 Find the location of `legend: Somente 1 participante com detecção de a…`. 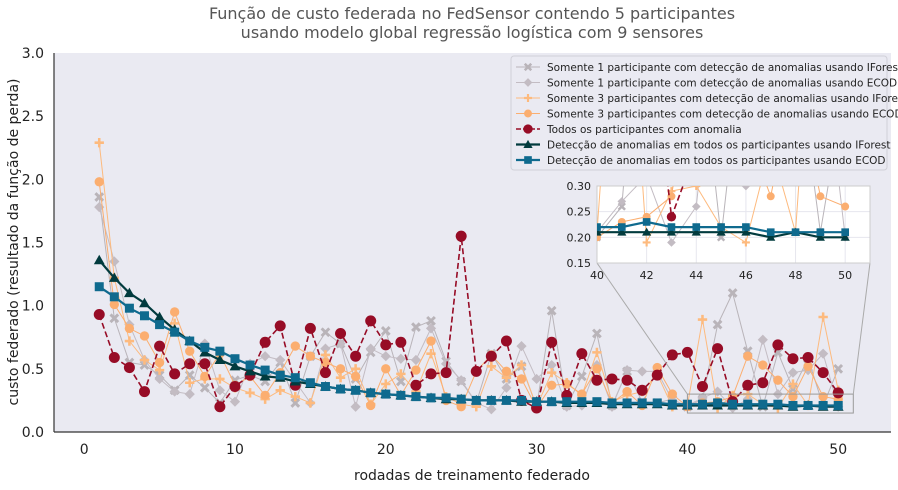

legend: Somente 1 participante com detecção de a… is located at coordinates (707, 114).